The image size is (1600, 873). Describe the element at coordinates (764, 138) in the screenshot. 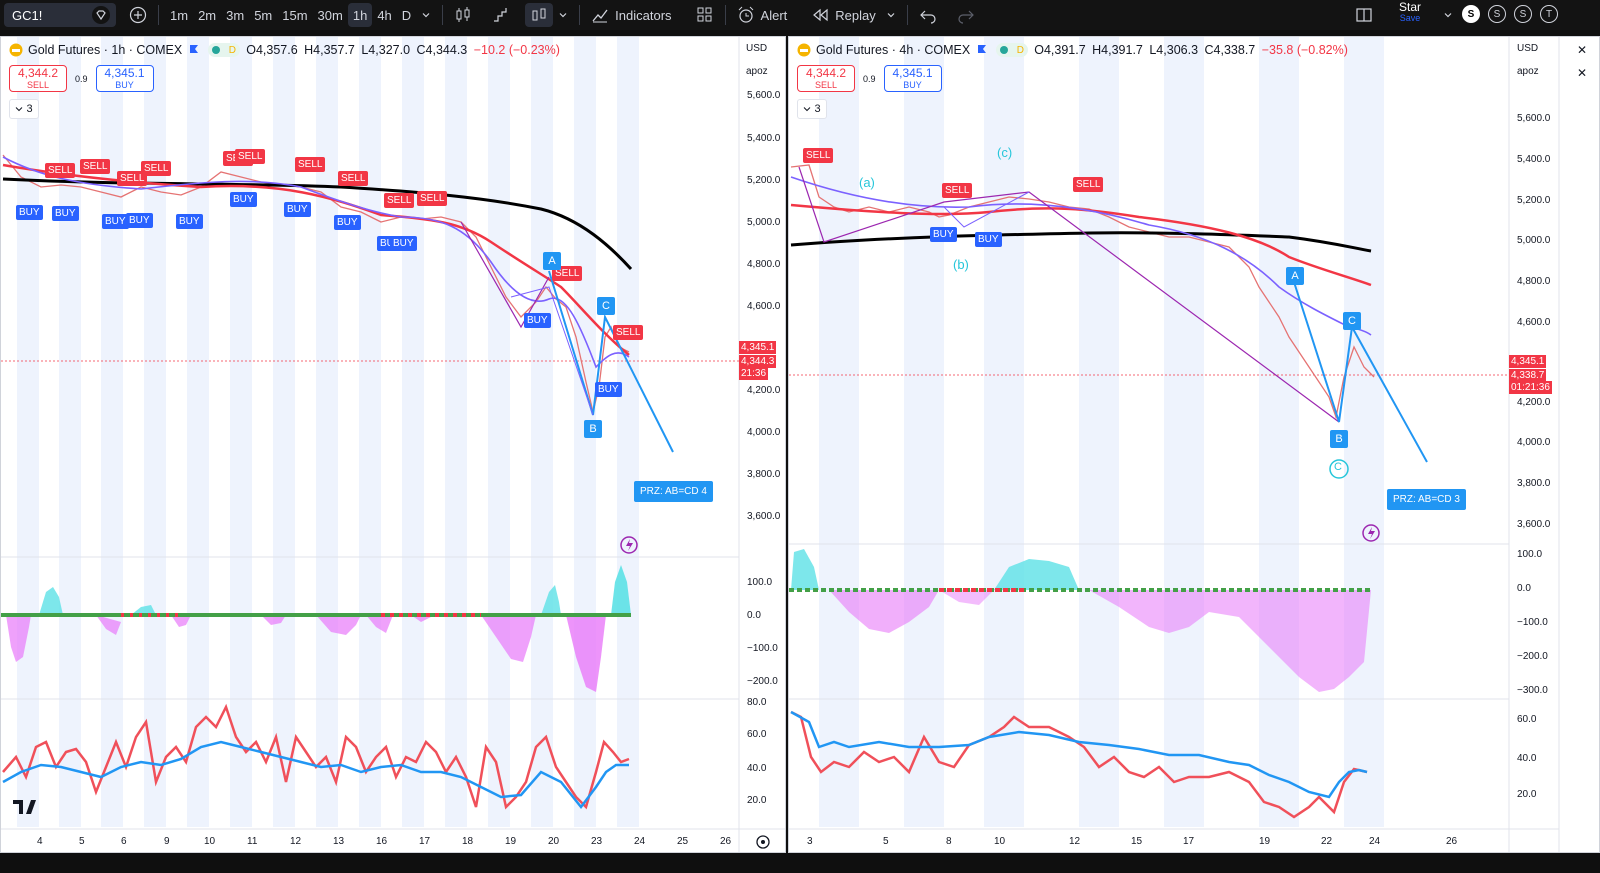

I see `price-tick: 5,400.0` at that location.